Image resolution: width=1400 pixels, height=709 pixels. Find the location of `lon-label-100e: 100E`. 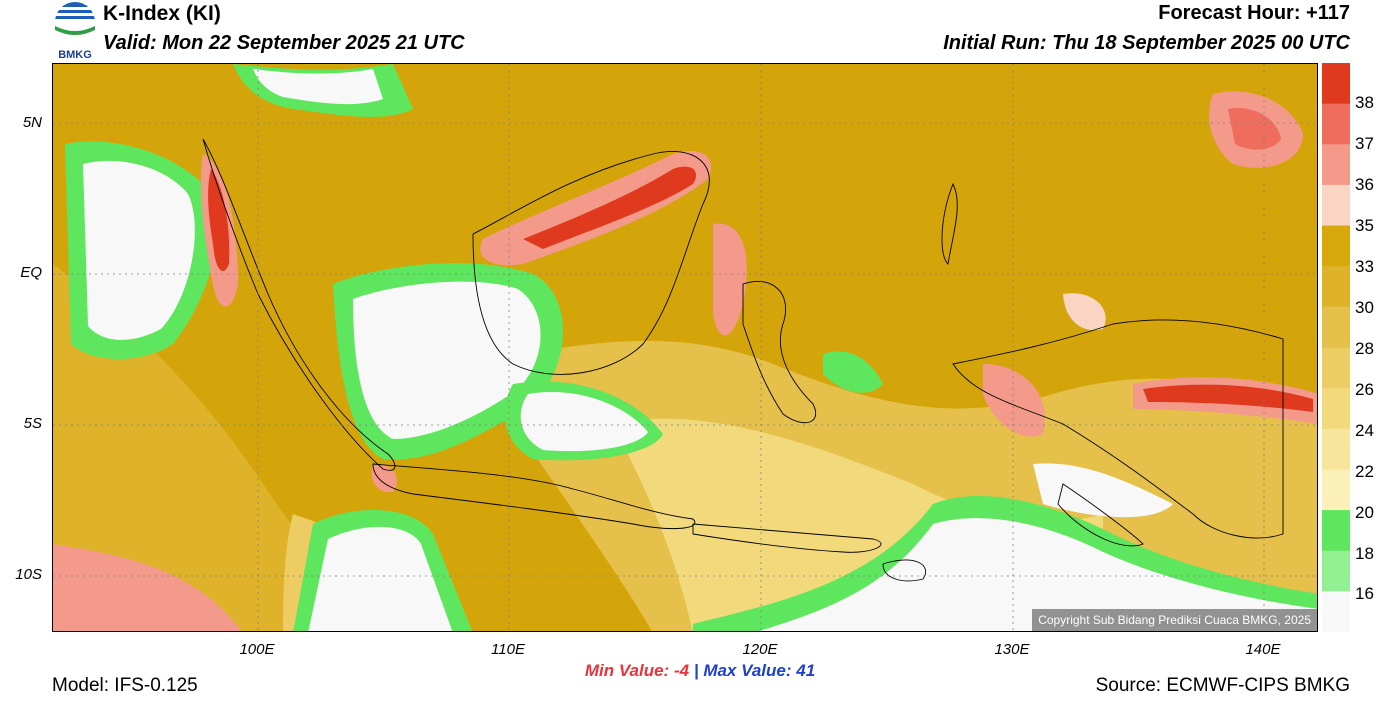

lon-label-100e: 100E is located at coordinates (257, 649).